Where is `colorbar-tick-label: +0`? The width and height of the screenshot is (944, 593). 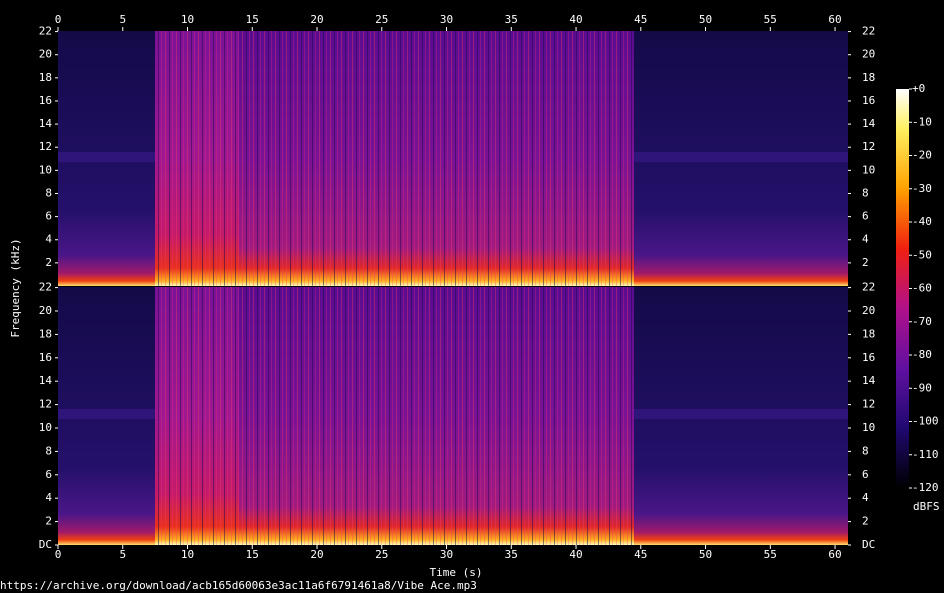 colorbar-tick-label: +0 is located at coordinates (918, 88).